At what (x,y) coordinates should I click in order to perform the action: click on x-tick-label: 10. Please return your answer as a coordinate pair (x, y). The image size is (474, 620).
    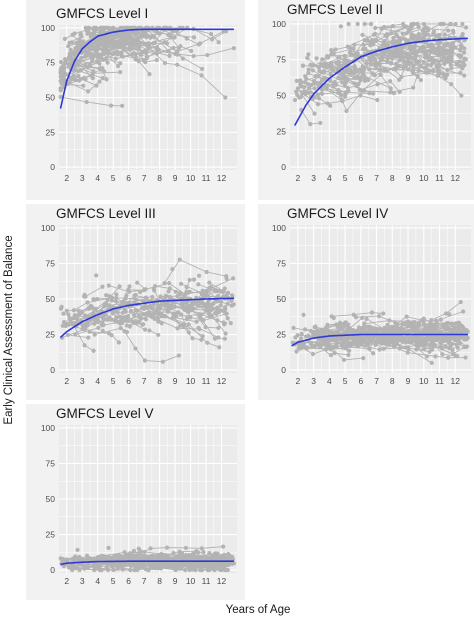
    Looking at the image, I should click on (191, 381).